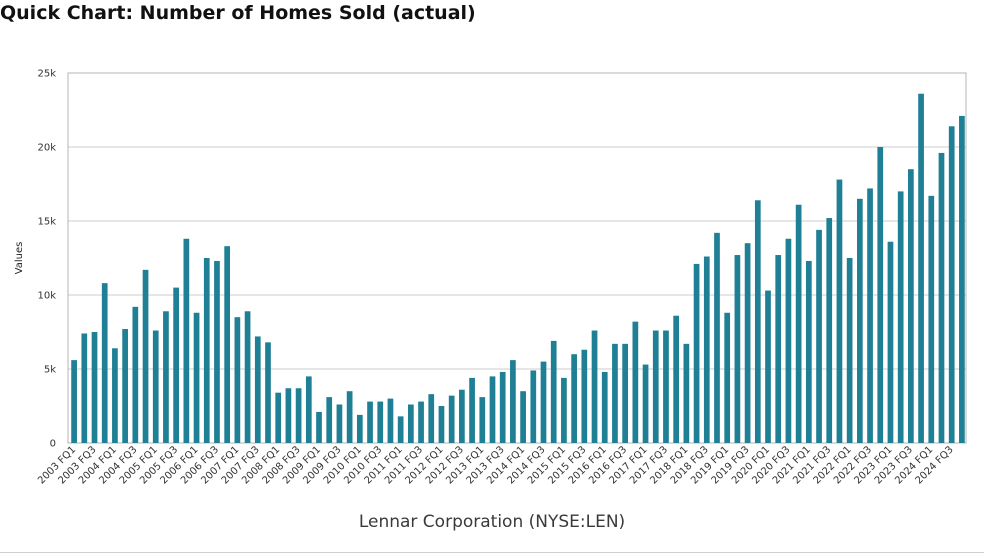 The image size is (984, 559). What do you see at coordinates (19, 258) in the screenshot?
I see `y-axis-title: Values` at bounding box center [19, 258].